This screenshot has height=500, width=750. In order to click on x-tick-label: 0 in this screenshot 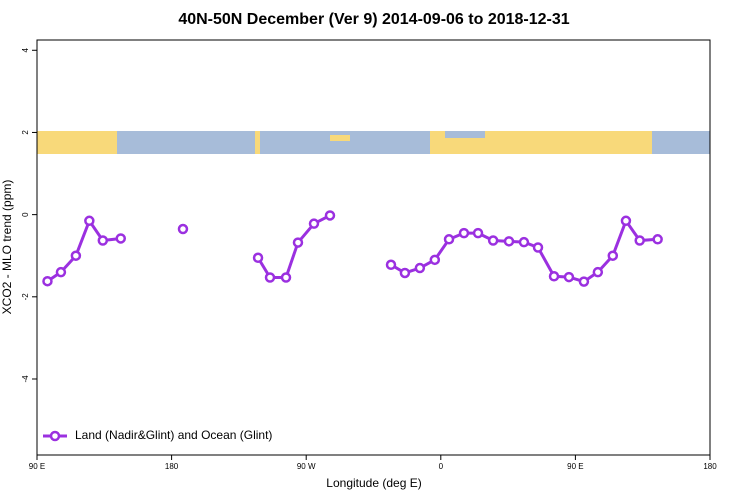, I will do `click(441, 466)`.